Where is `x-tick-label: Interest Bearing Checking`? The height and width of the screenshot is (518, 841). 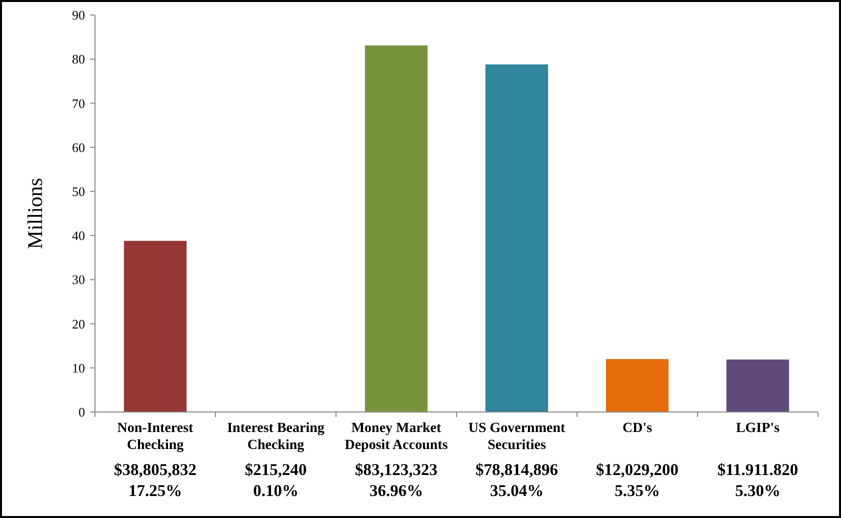
x-tick-label: Interest Bearing Checking is located at coordinates (275, 437).